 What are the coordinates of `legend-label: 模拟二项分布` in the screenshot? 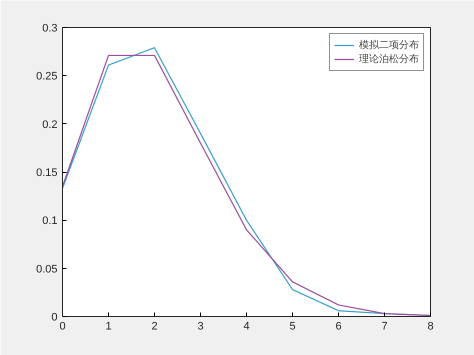 It's located at (389, 45).